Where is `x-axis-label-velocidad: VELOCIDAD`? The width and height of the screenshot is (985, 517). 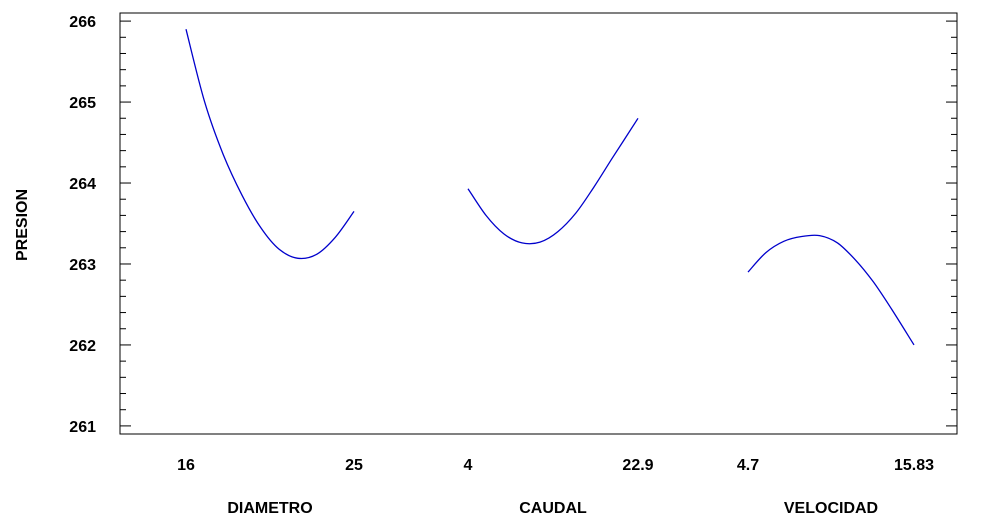 x-axis-label-velocidad: VELOCIDAD is located at coordinates (831, 508).